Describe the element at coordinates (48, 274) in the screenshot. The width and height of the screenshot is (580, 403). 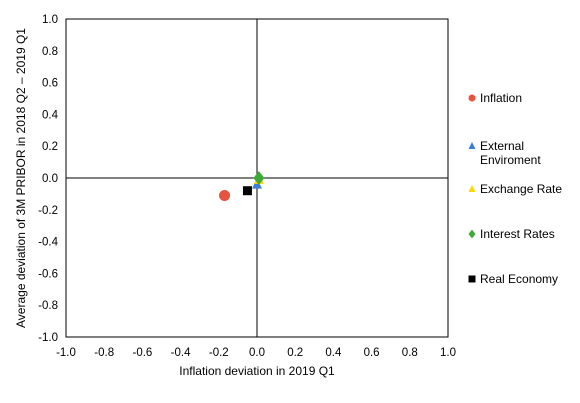
I see `y-tick-label: -0.6` at that location.